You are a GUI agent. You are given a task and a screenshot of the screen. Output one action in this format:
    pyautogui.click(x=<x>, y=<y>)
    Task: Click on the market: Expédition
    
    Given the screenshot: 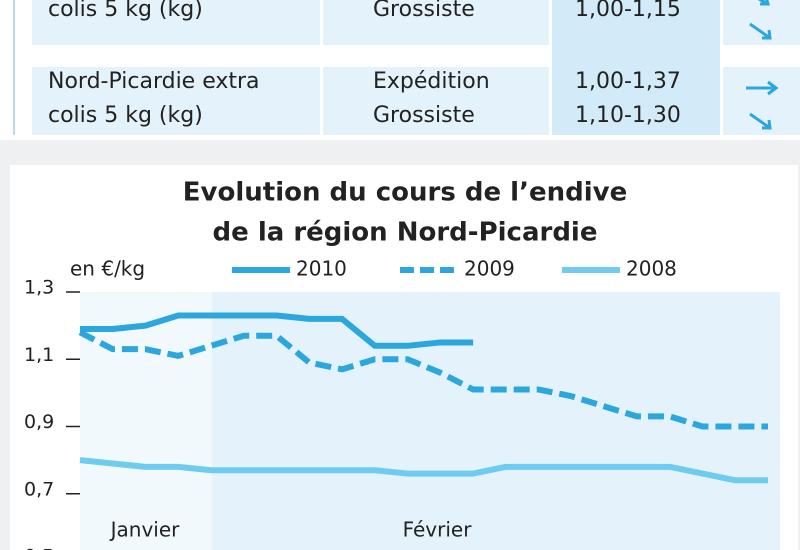 What is the action you would take?
    pyautogui.click(x=431, y=81)
    